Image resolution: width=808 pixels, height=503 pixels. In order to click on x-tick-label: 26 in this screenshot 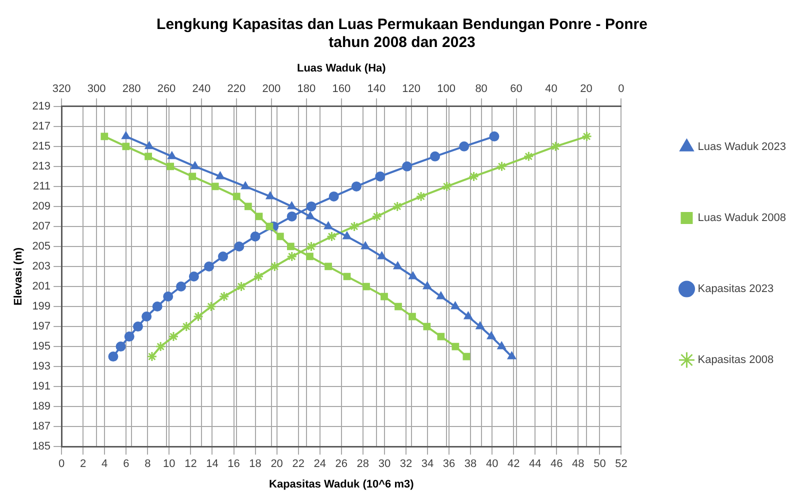, I will do `click(341, 464)`.